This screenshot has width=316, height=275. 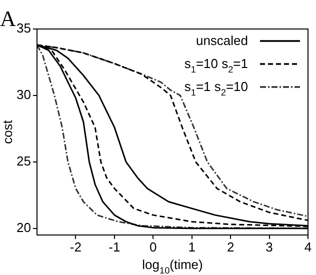 I want to click on y-axis-title: cost, so click(x=7, y=132).